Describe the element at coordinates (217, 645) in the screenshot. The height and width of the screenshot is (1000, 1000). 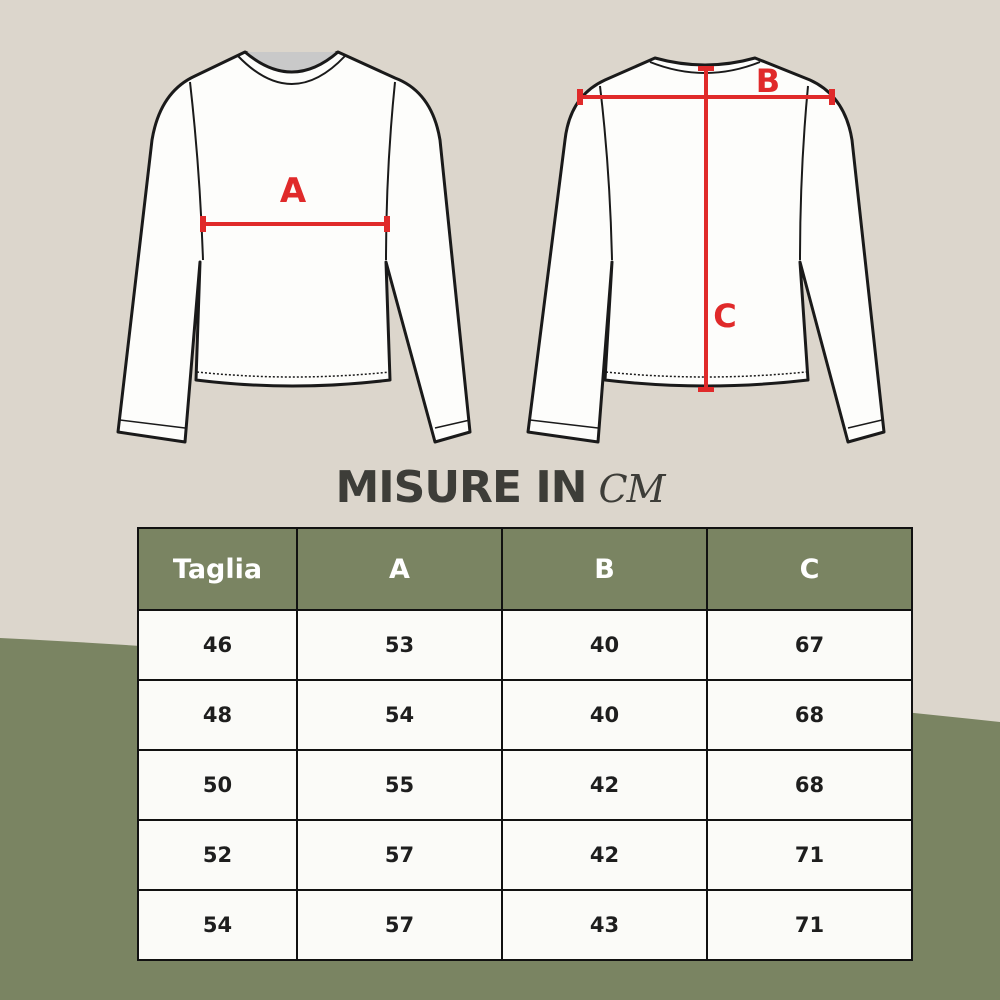
I see `table-cell: 46` at that location.